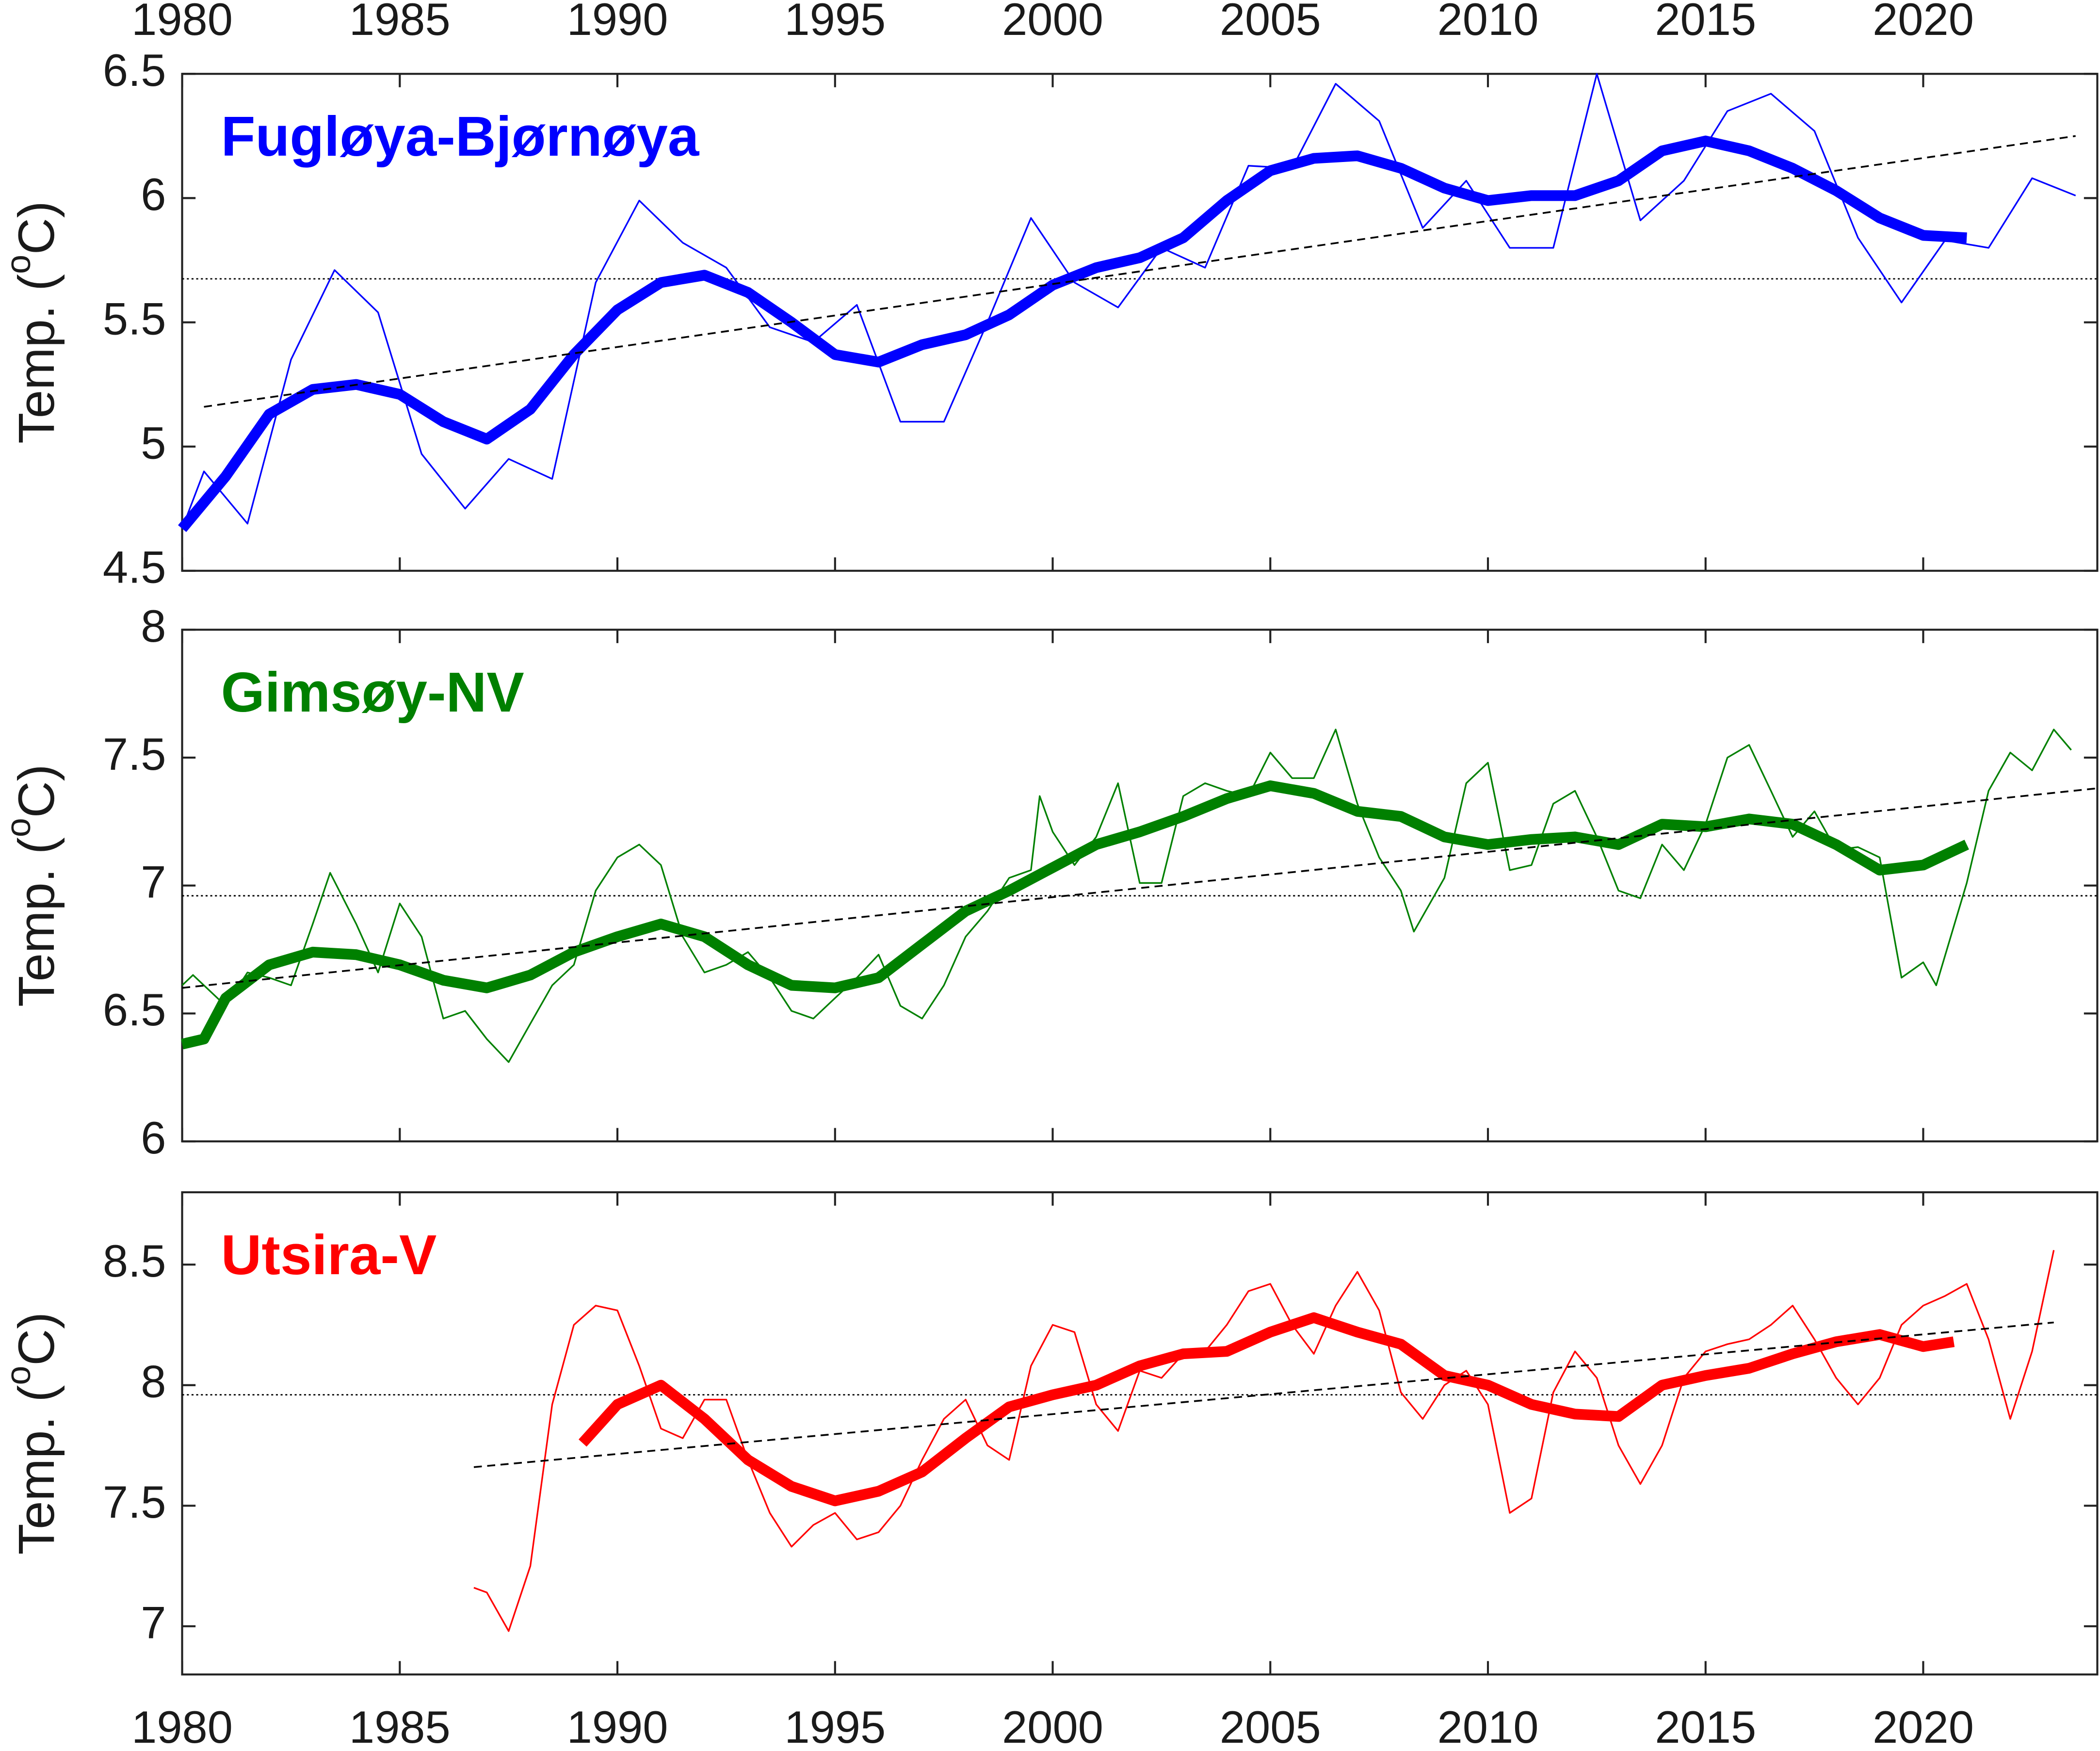  I want to click on y-tick-label: 8.5, so click(134, 1261).